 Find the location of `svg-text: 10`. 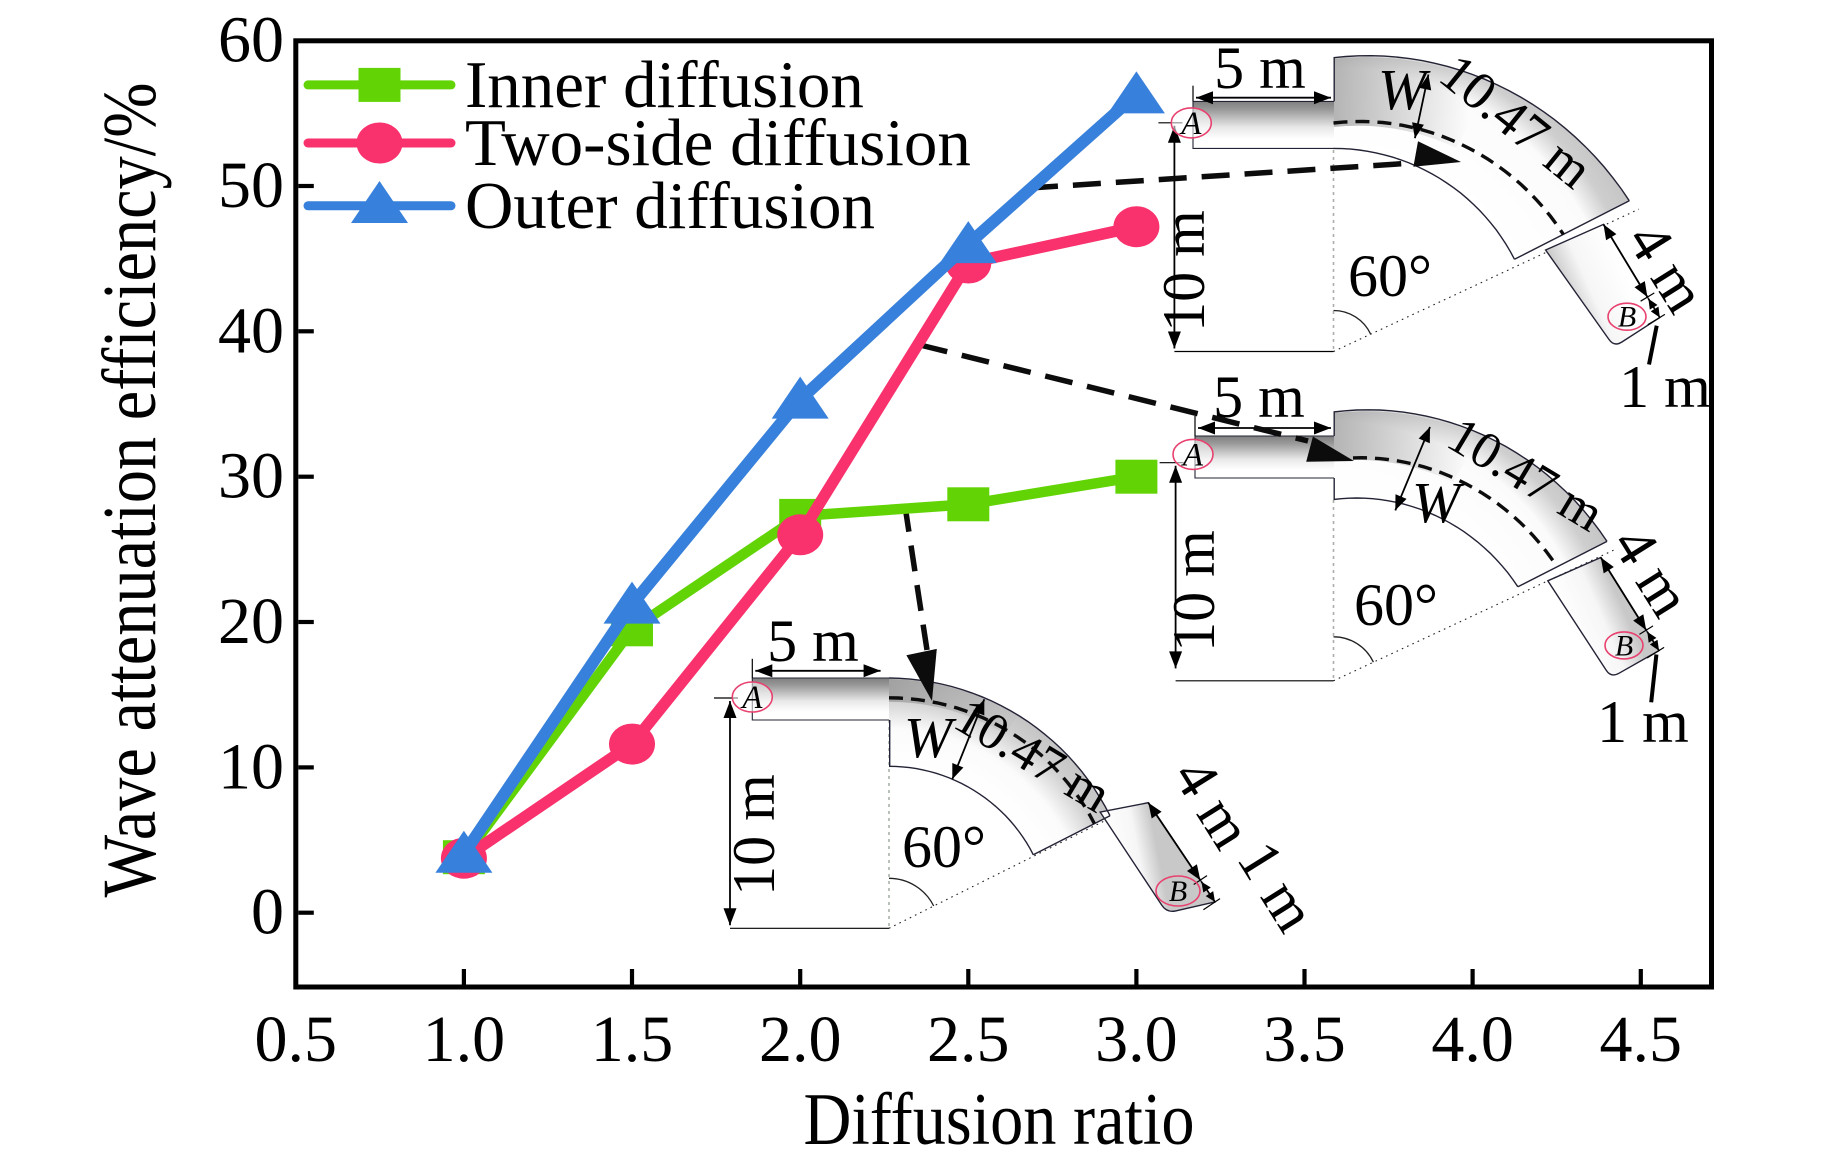

svg-text: 10 is located at coordinates (251, 766).